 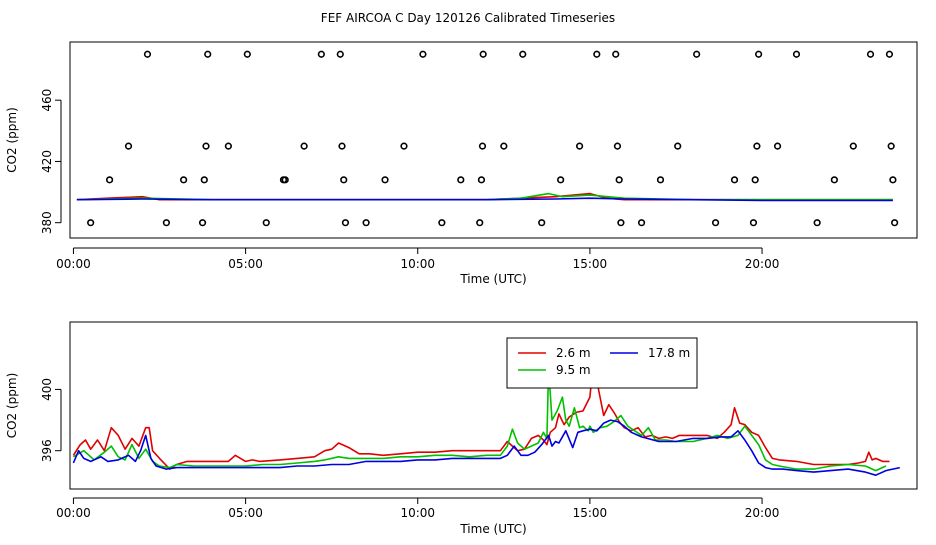 What do you see at coordinates (573, 370) in the screenshot?
I see `legend-label: 9.5 m` at bounding box center [573, 370].